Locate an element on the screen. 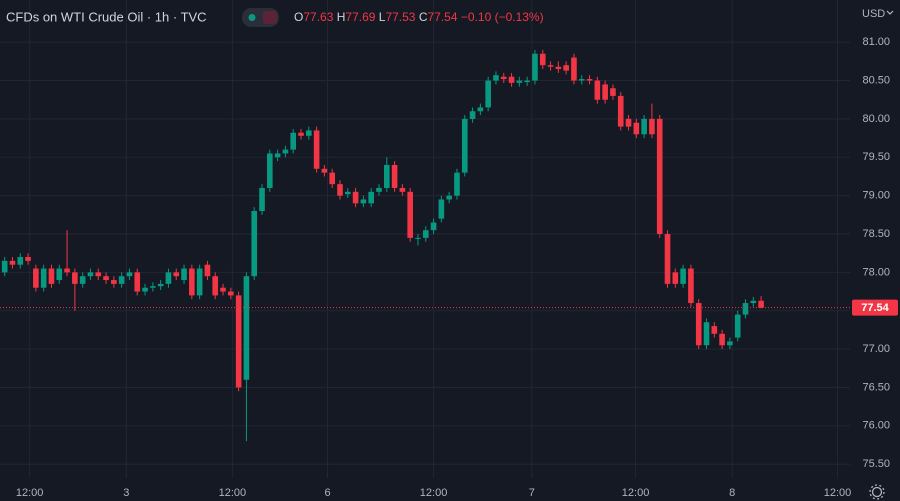 The width and height of the screenshot is (900, 501). ohlc-value: 77.63 is located at coordinates (318, 17).